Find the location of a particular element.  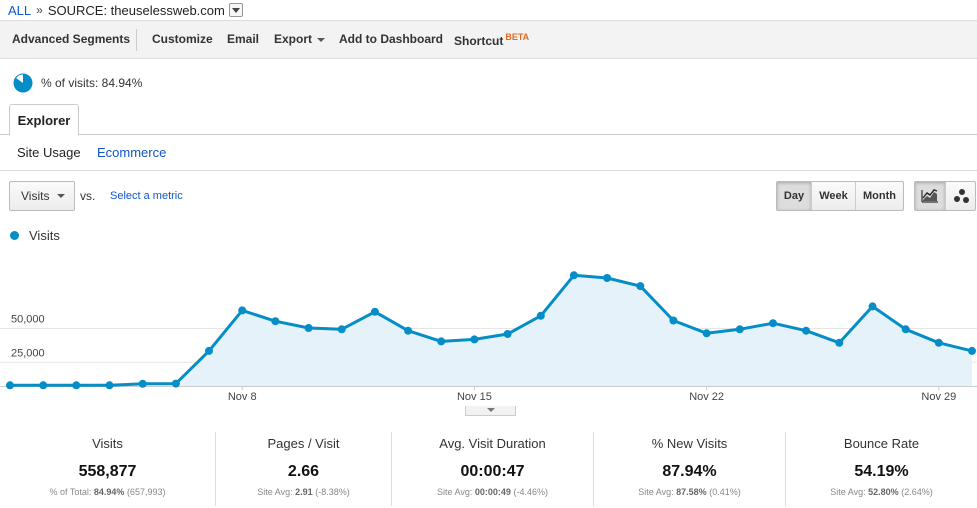

breadcrumb-all-link: ALL is located at coordinates (20, 10).